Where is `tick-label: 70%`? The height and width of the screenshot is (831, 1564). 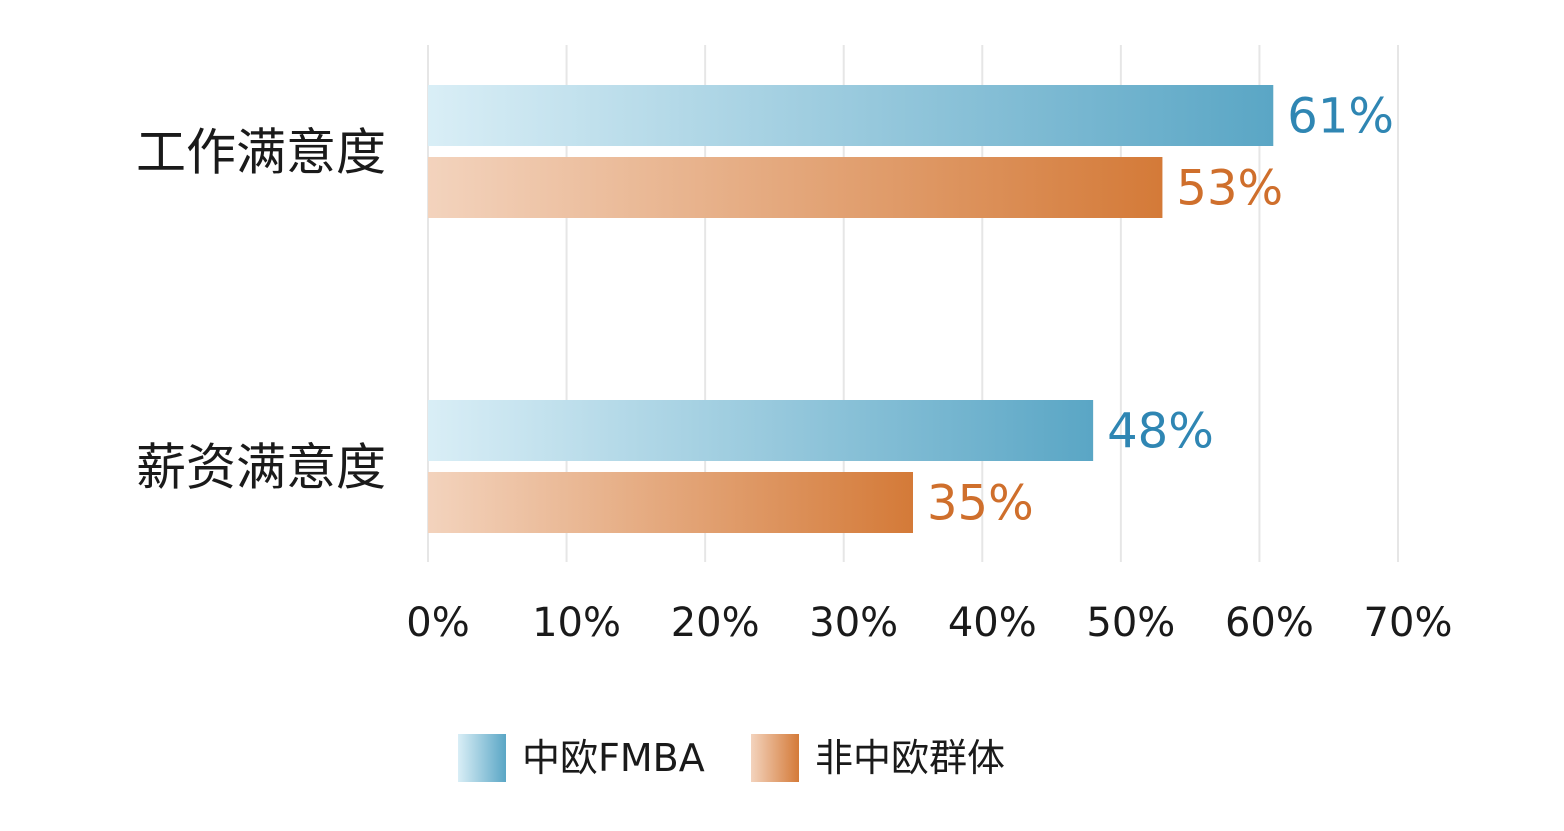 tick-label: 70% is located at coordinates (1408, 623).